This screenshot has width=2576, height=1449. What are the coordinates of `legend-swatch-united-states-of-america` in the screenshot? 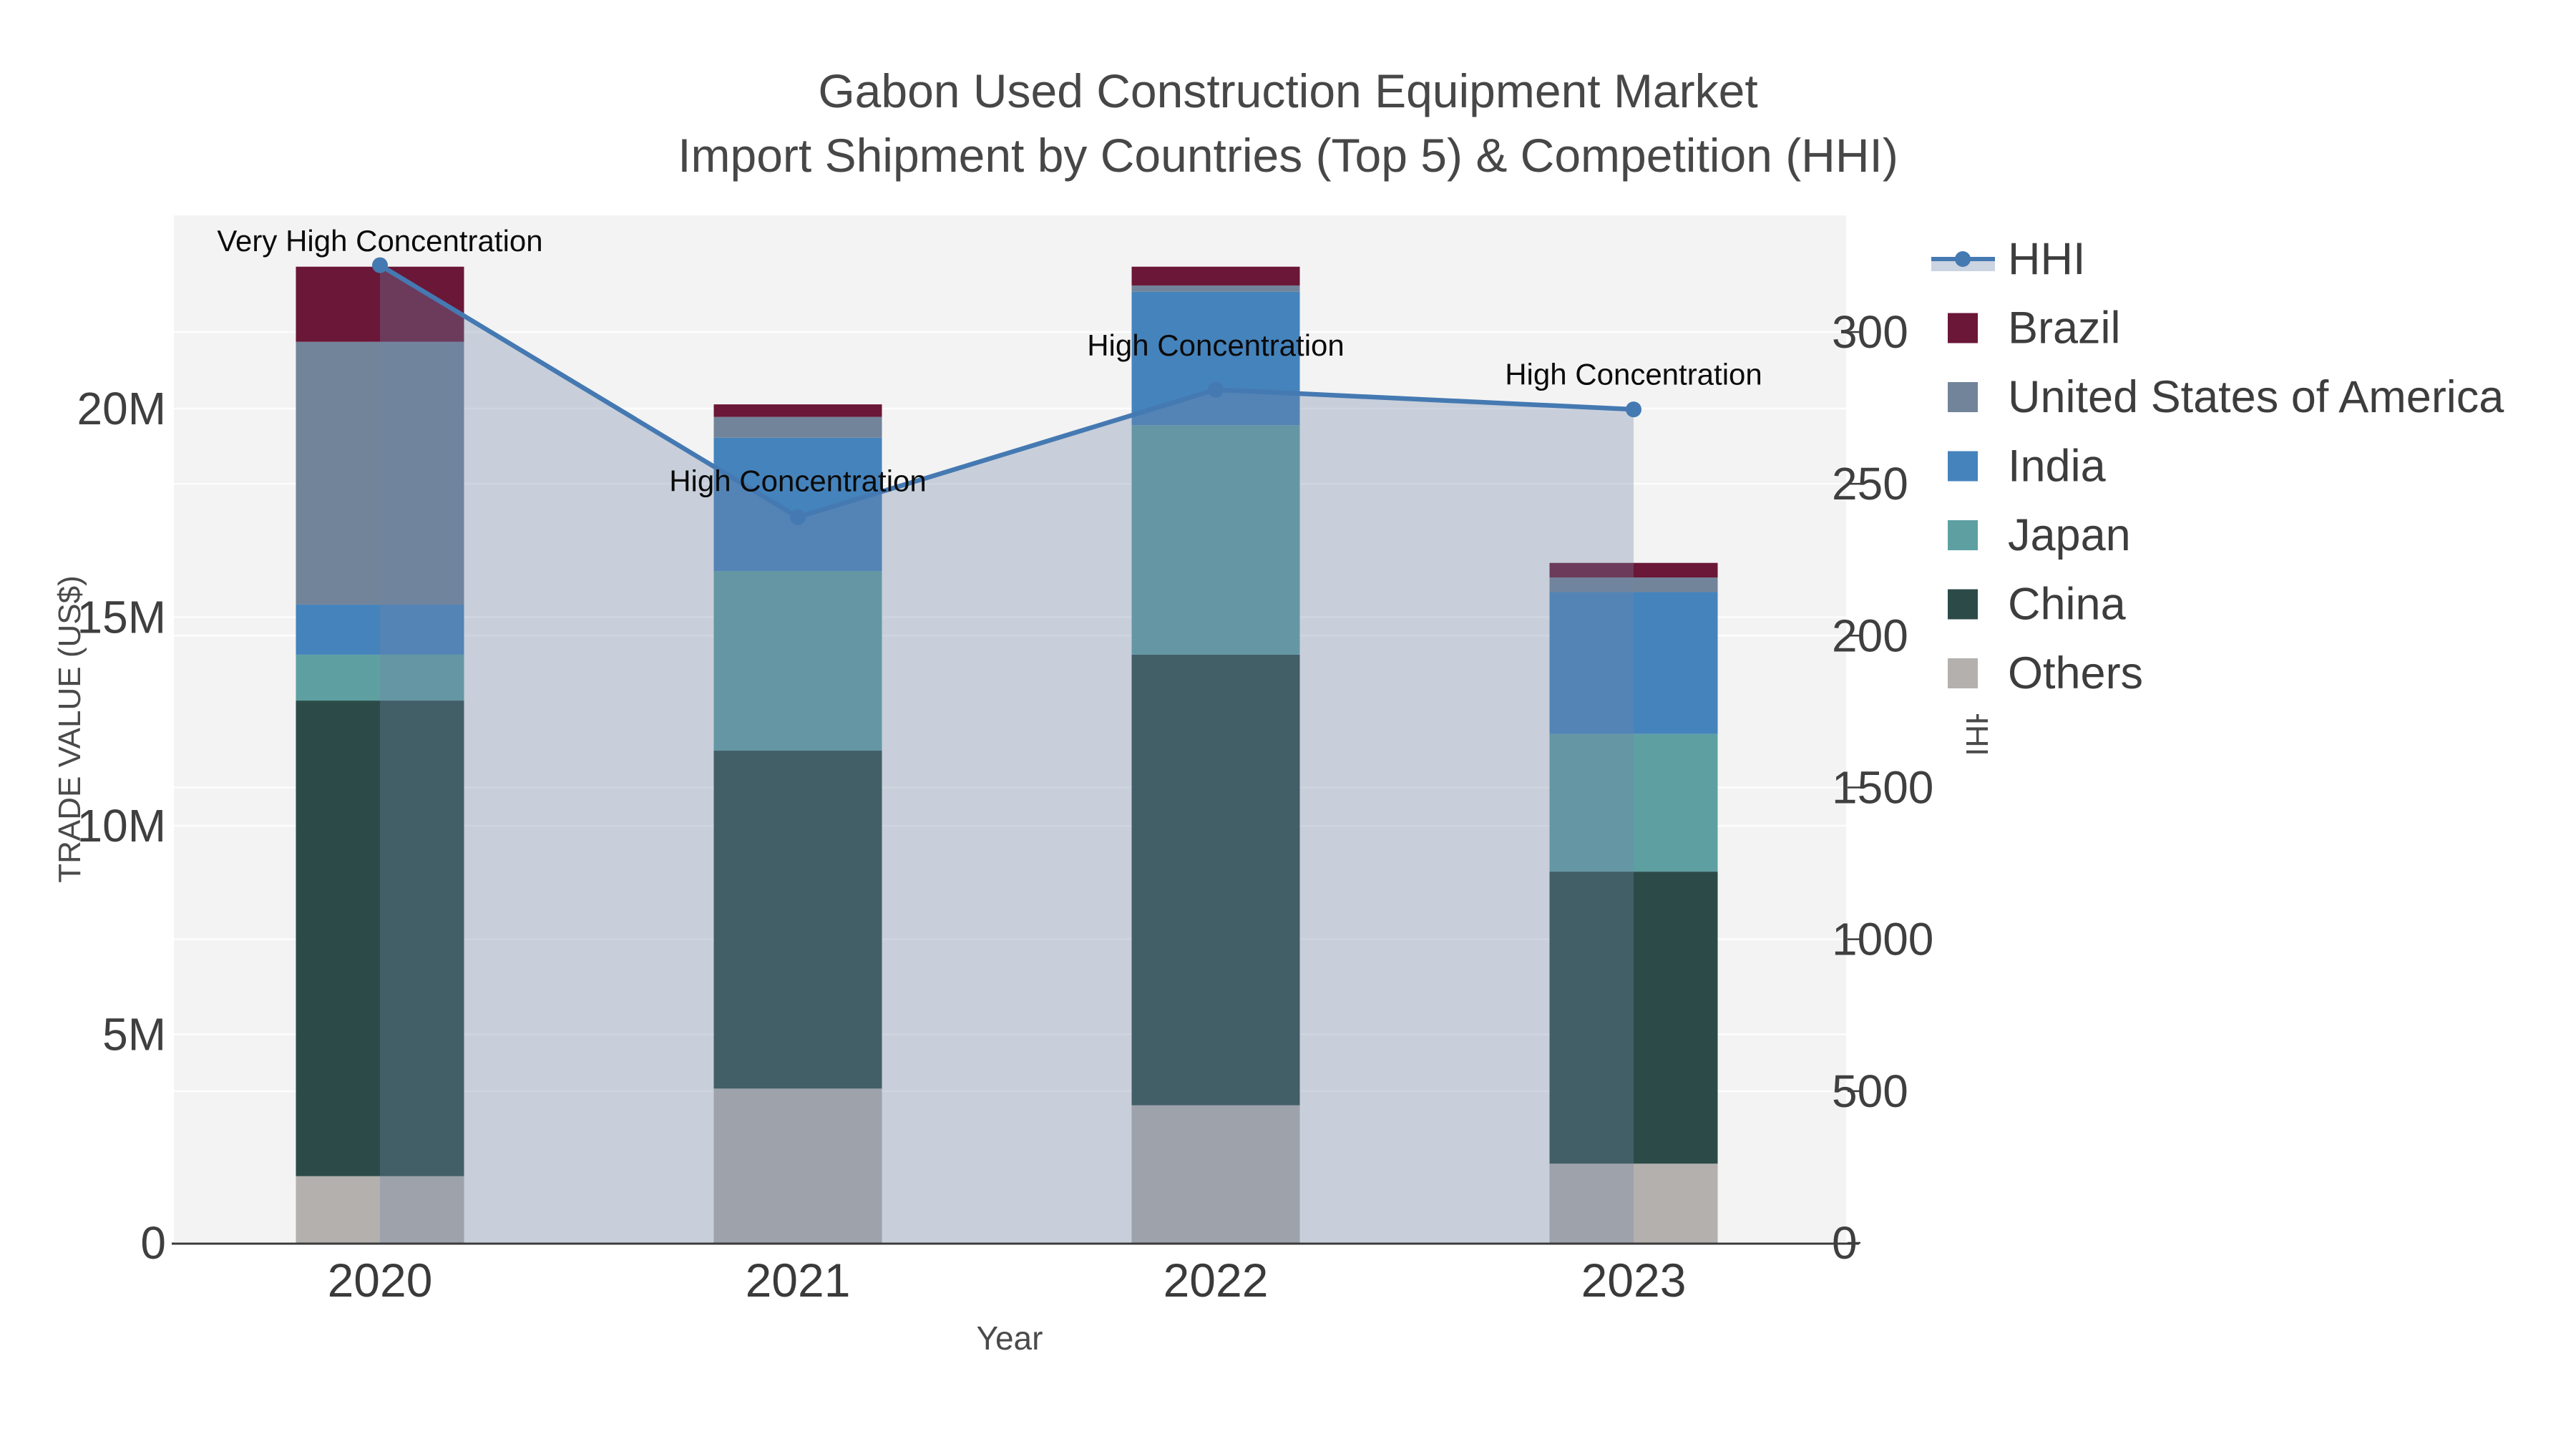 It's located at (1963, 397).